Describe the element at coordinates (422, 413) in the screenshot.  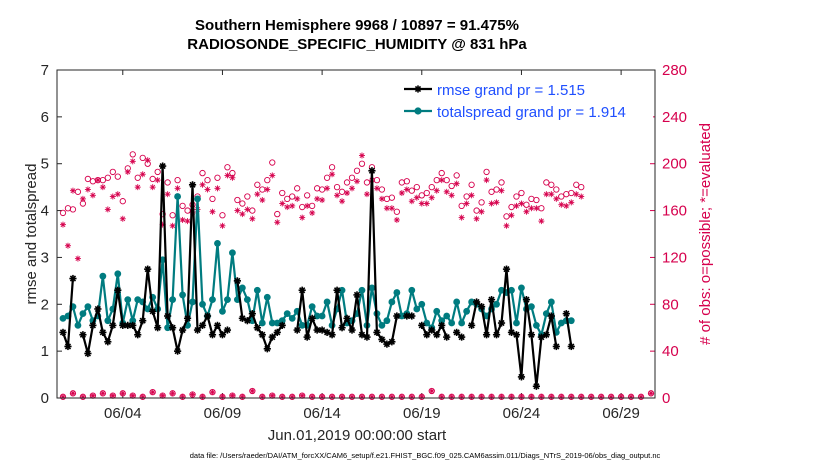
I see `x-tick-label: 06/19` at that location.